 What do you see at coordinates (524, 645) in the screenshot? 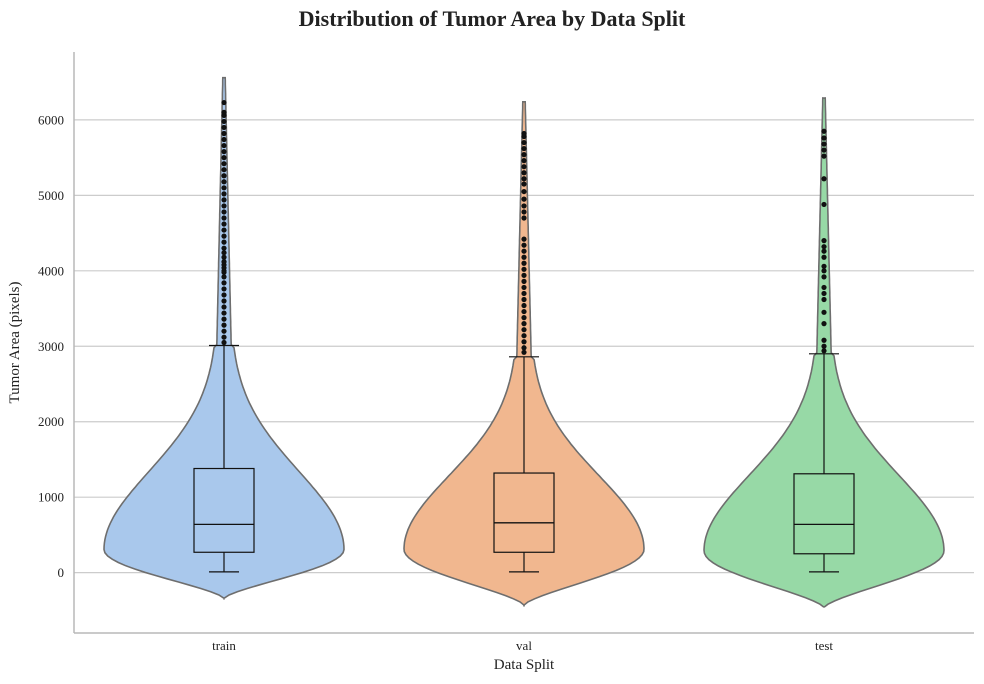
I see `x-tick-label: val` at bounding box center [524, 645].